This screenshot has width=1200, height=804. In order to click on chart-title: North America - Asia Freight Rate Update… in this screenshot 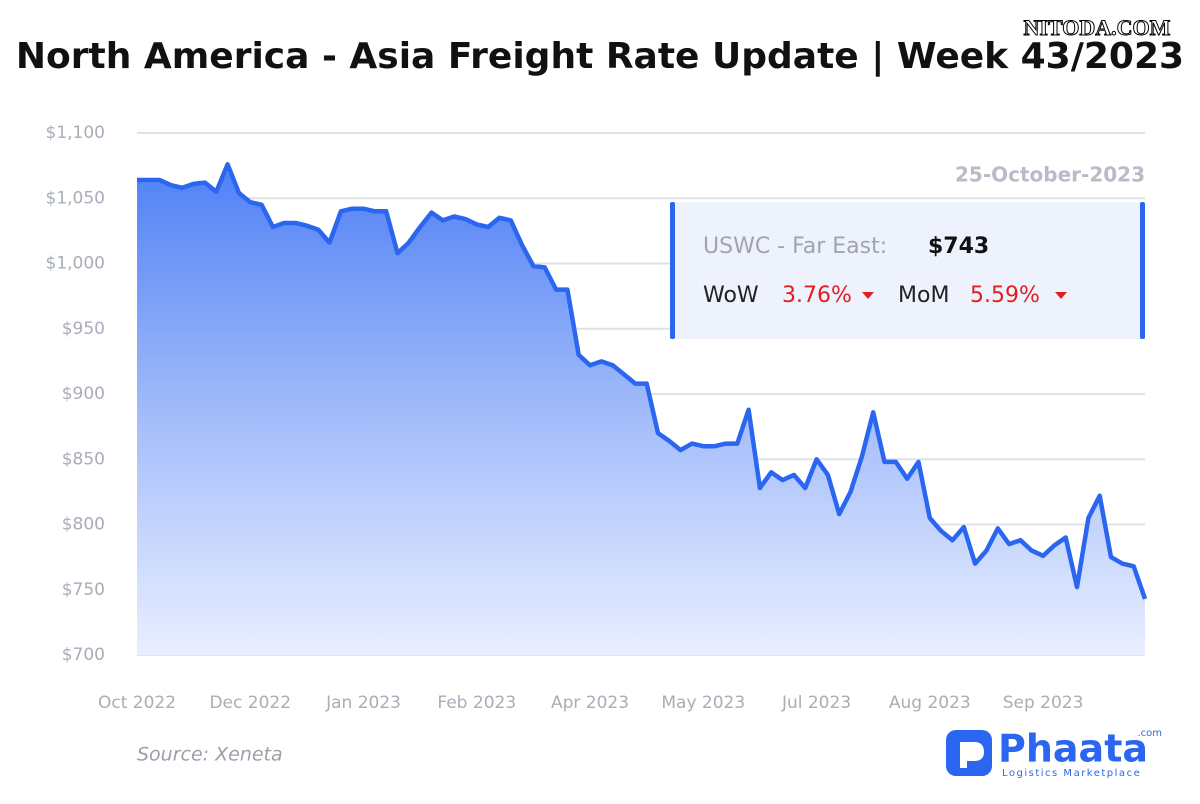, I will do `click(600, 56)`.